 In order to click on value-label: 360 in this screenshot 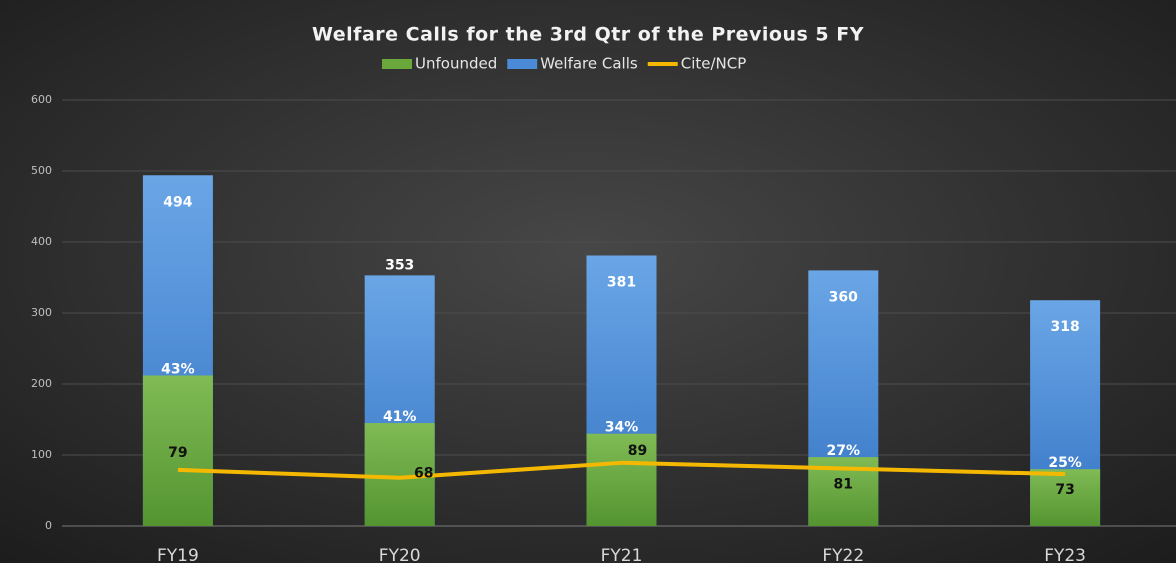, I will do `click(843, 297)`.